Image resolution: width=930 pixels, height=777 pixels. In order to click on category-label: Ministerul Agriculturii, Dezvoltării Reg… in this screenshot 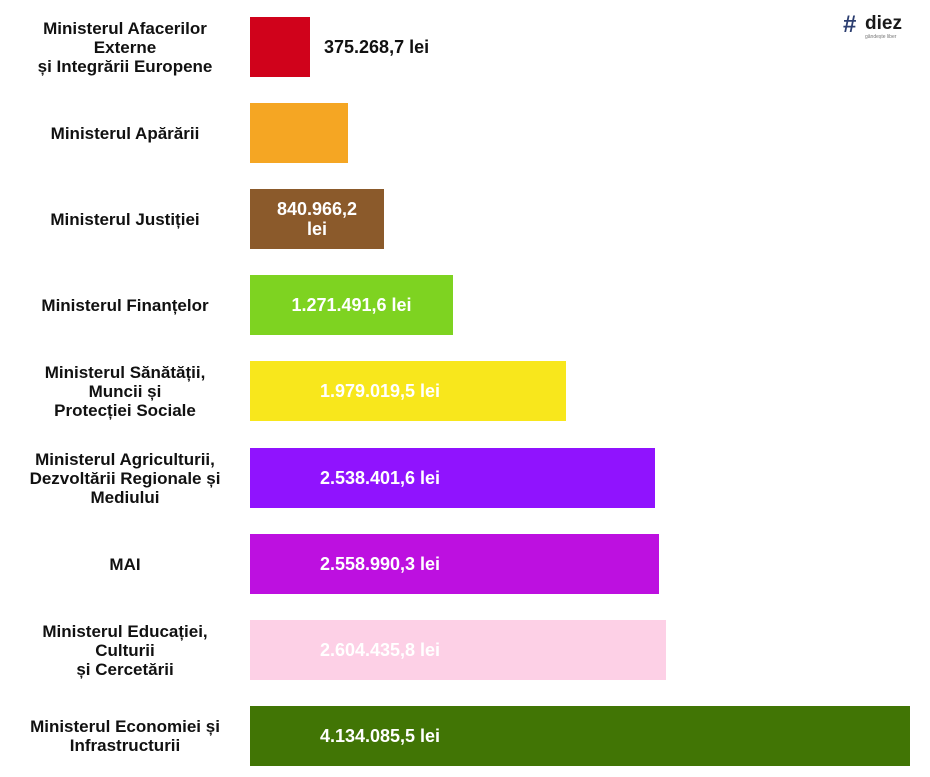, I will do `click(125, 478)`.